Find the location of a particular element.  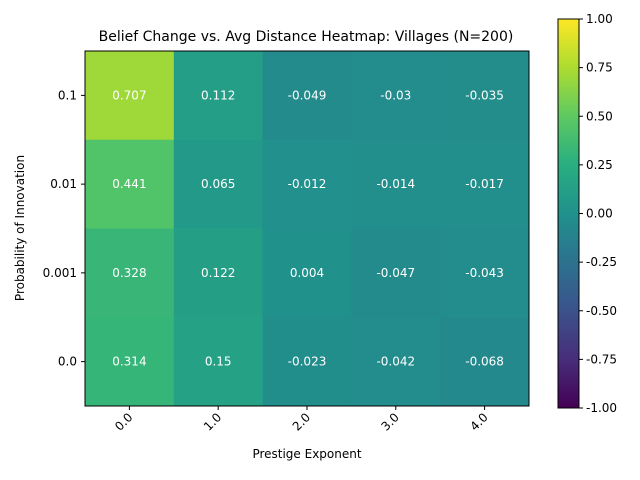

cell-value-label: 0.15 is located at coordinates (218, 362).